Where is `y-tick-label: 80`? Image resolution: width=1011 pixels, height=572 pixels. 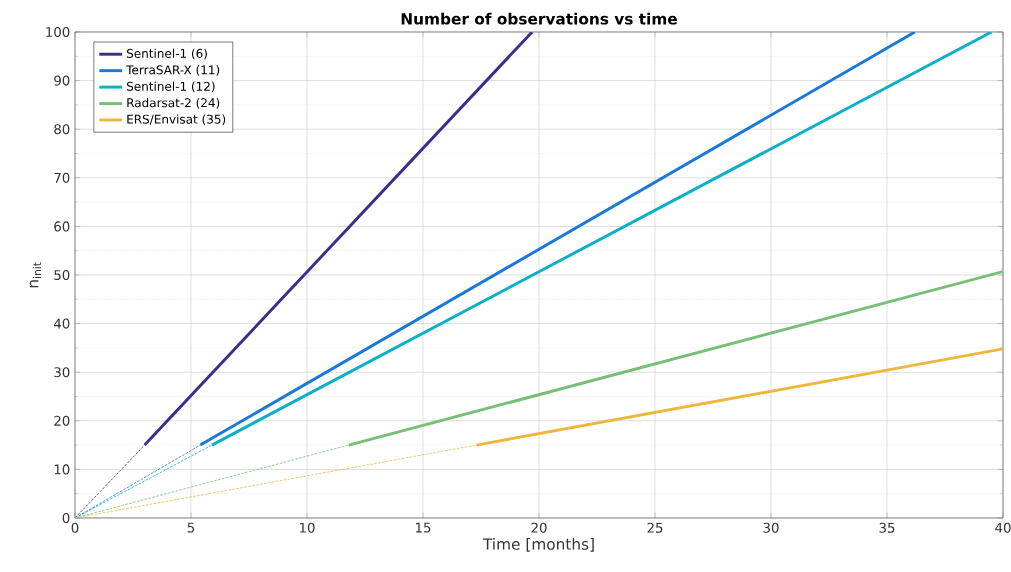 y-tick-label: 80 is located at coordinates (62, 129).